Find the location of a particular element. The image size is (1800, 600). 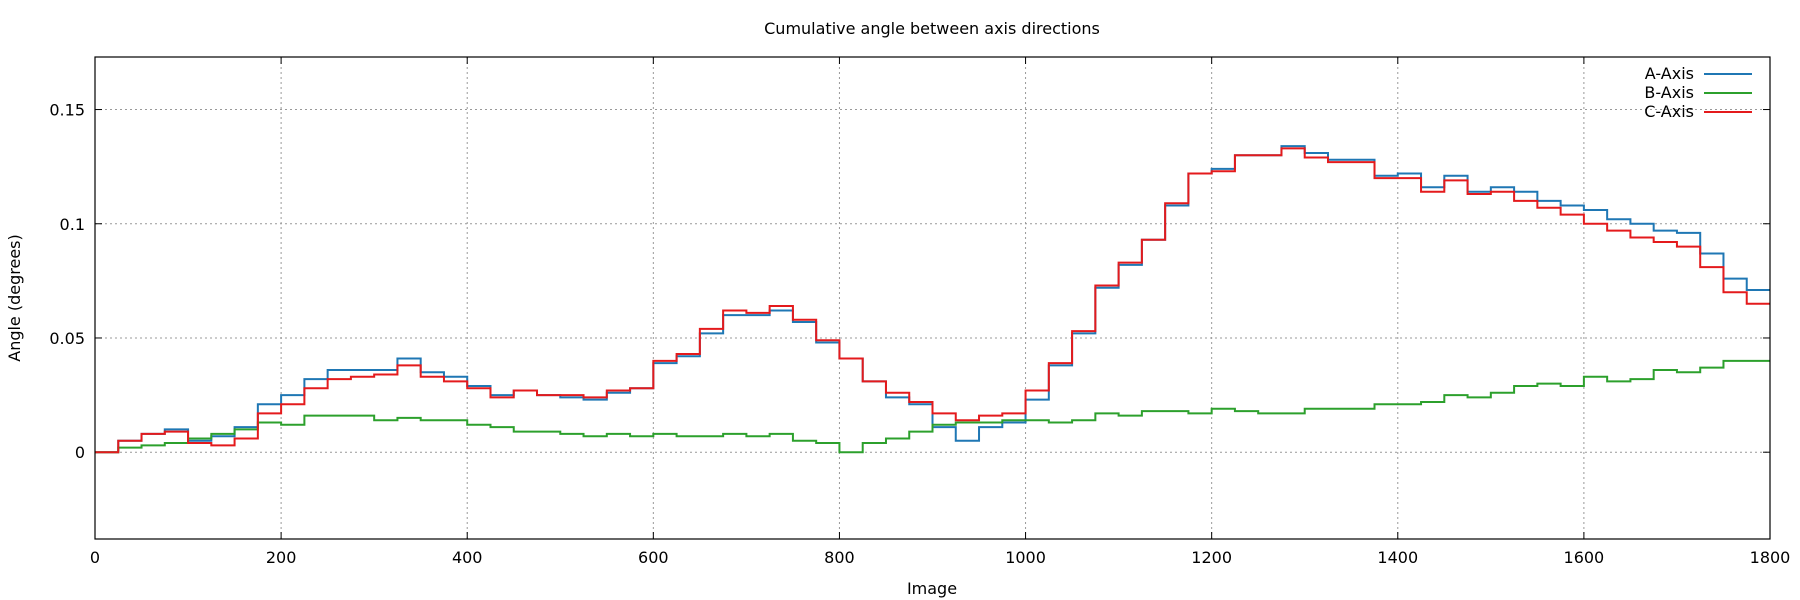

x-tick-label: 1000 is located at coordinates (1025, 557).